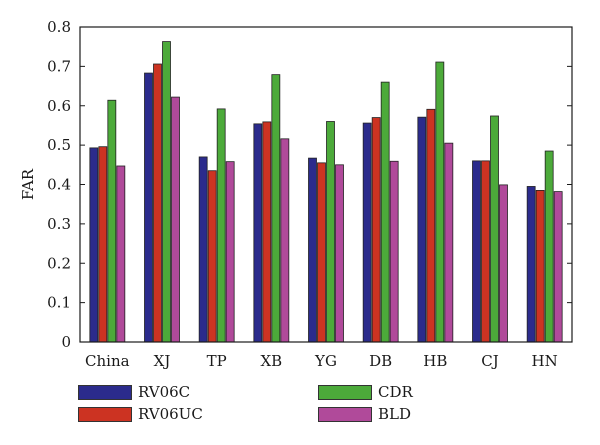 The height and width of the screenshot is (445, 600). Describe the element at coordinates (394, 251) in the screenshot. I see `bar-bld-db` at that location.